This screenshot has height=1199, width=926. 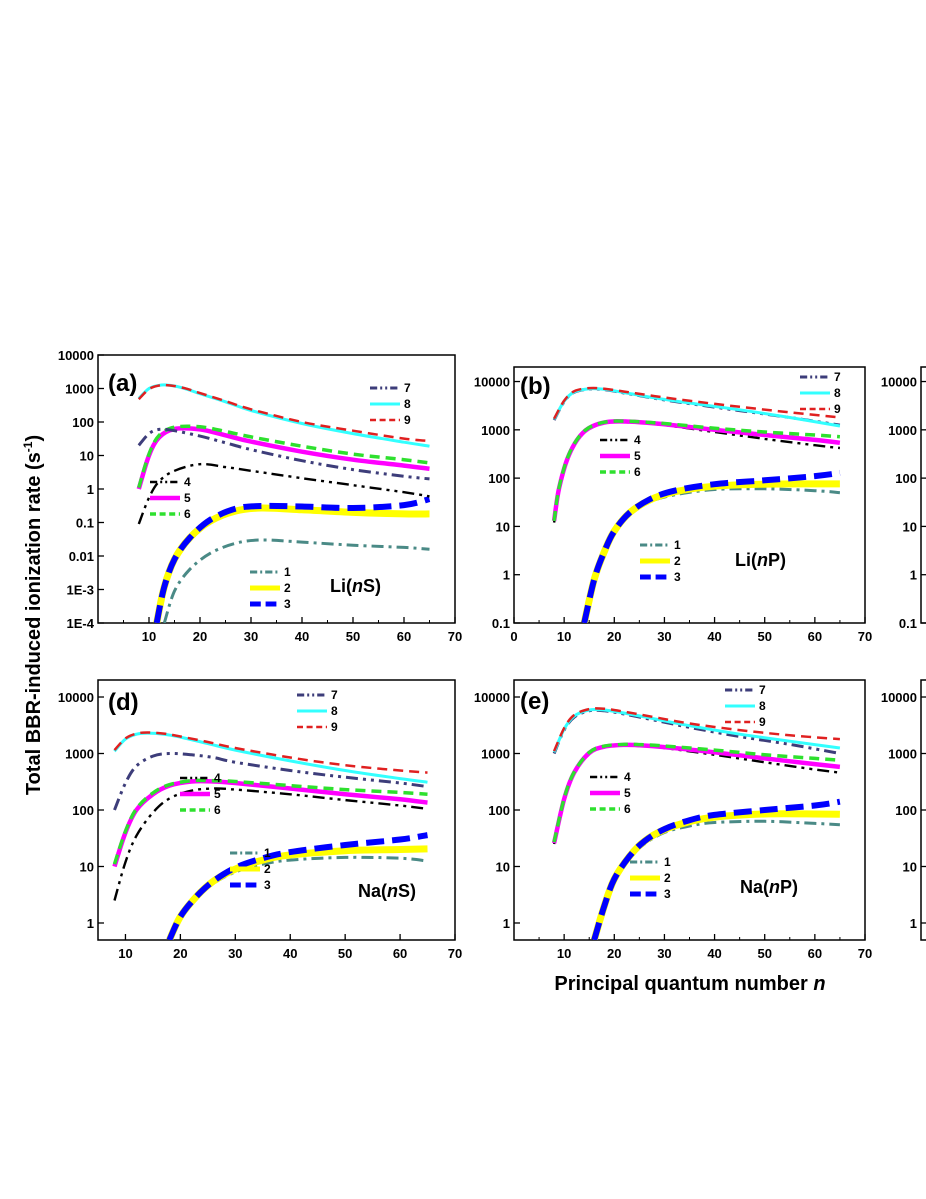 I want to click on panel-c: 0.1 1 10 100 1000 10000, so click(x=903, y=498).